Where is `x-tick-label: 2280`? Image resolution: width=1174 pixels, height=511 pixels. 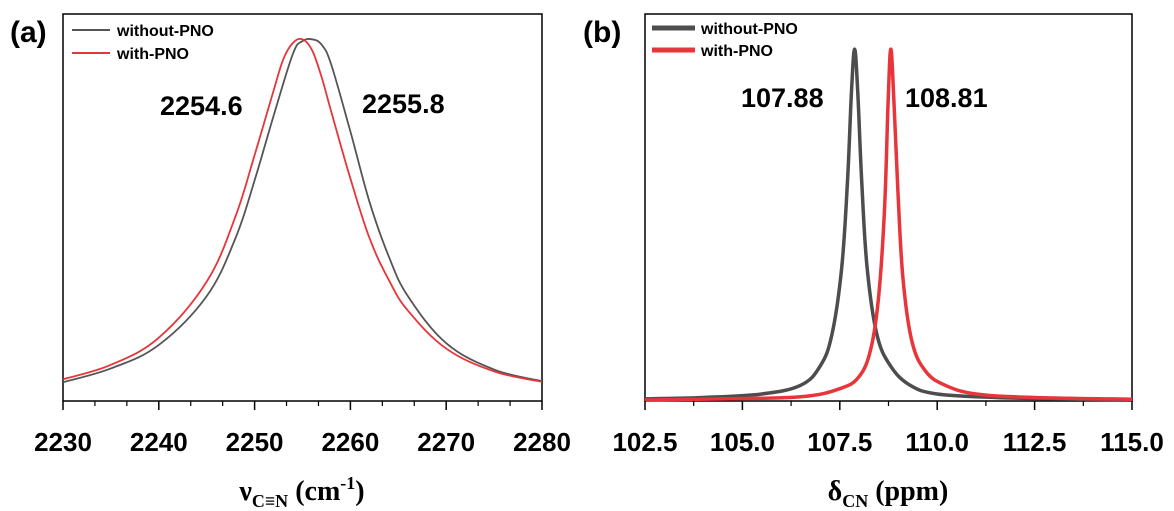
x-tick-label: 2280 is located at coordinates (542, 442).